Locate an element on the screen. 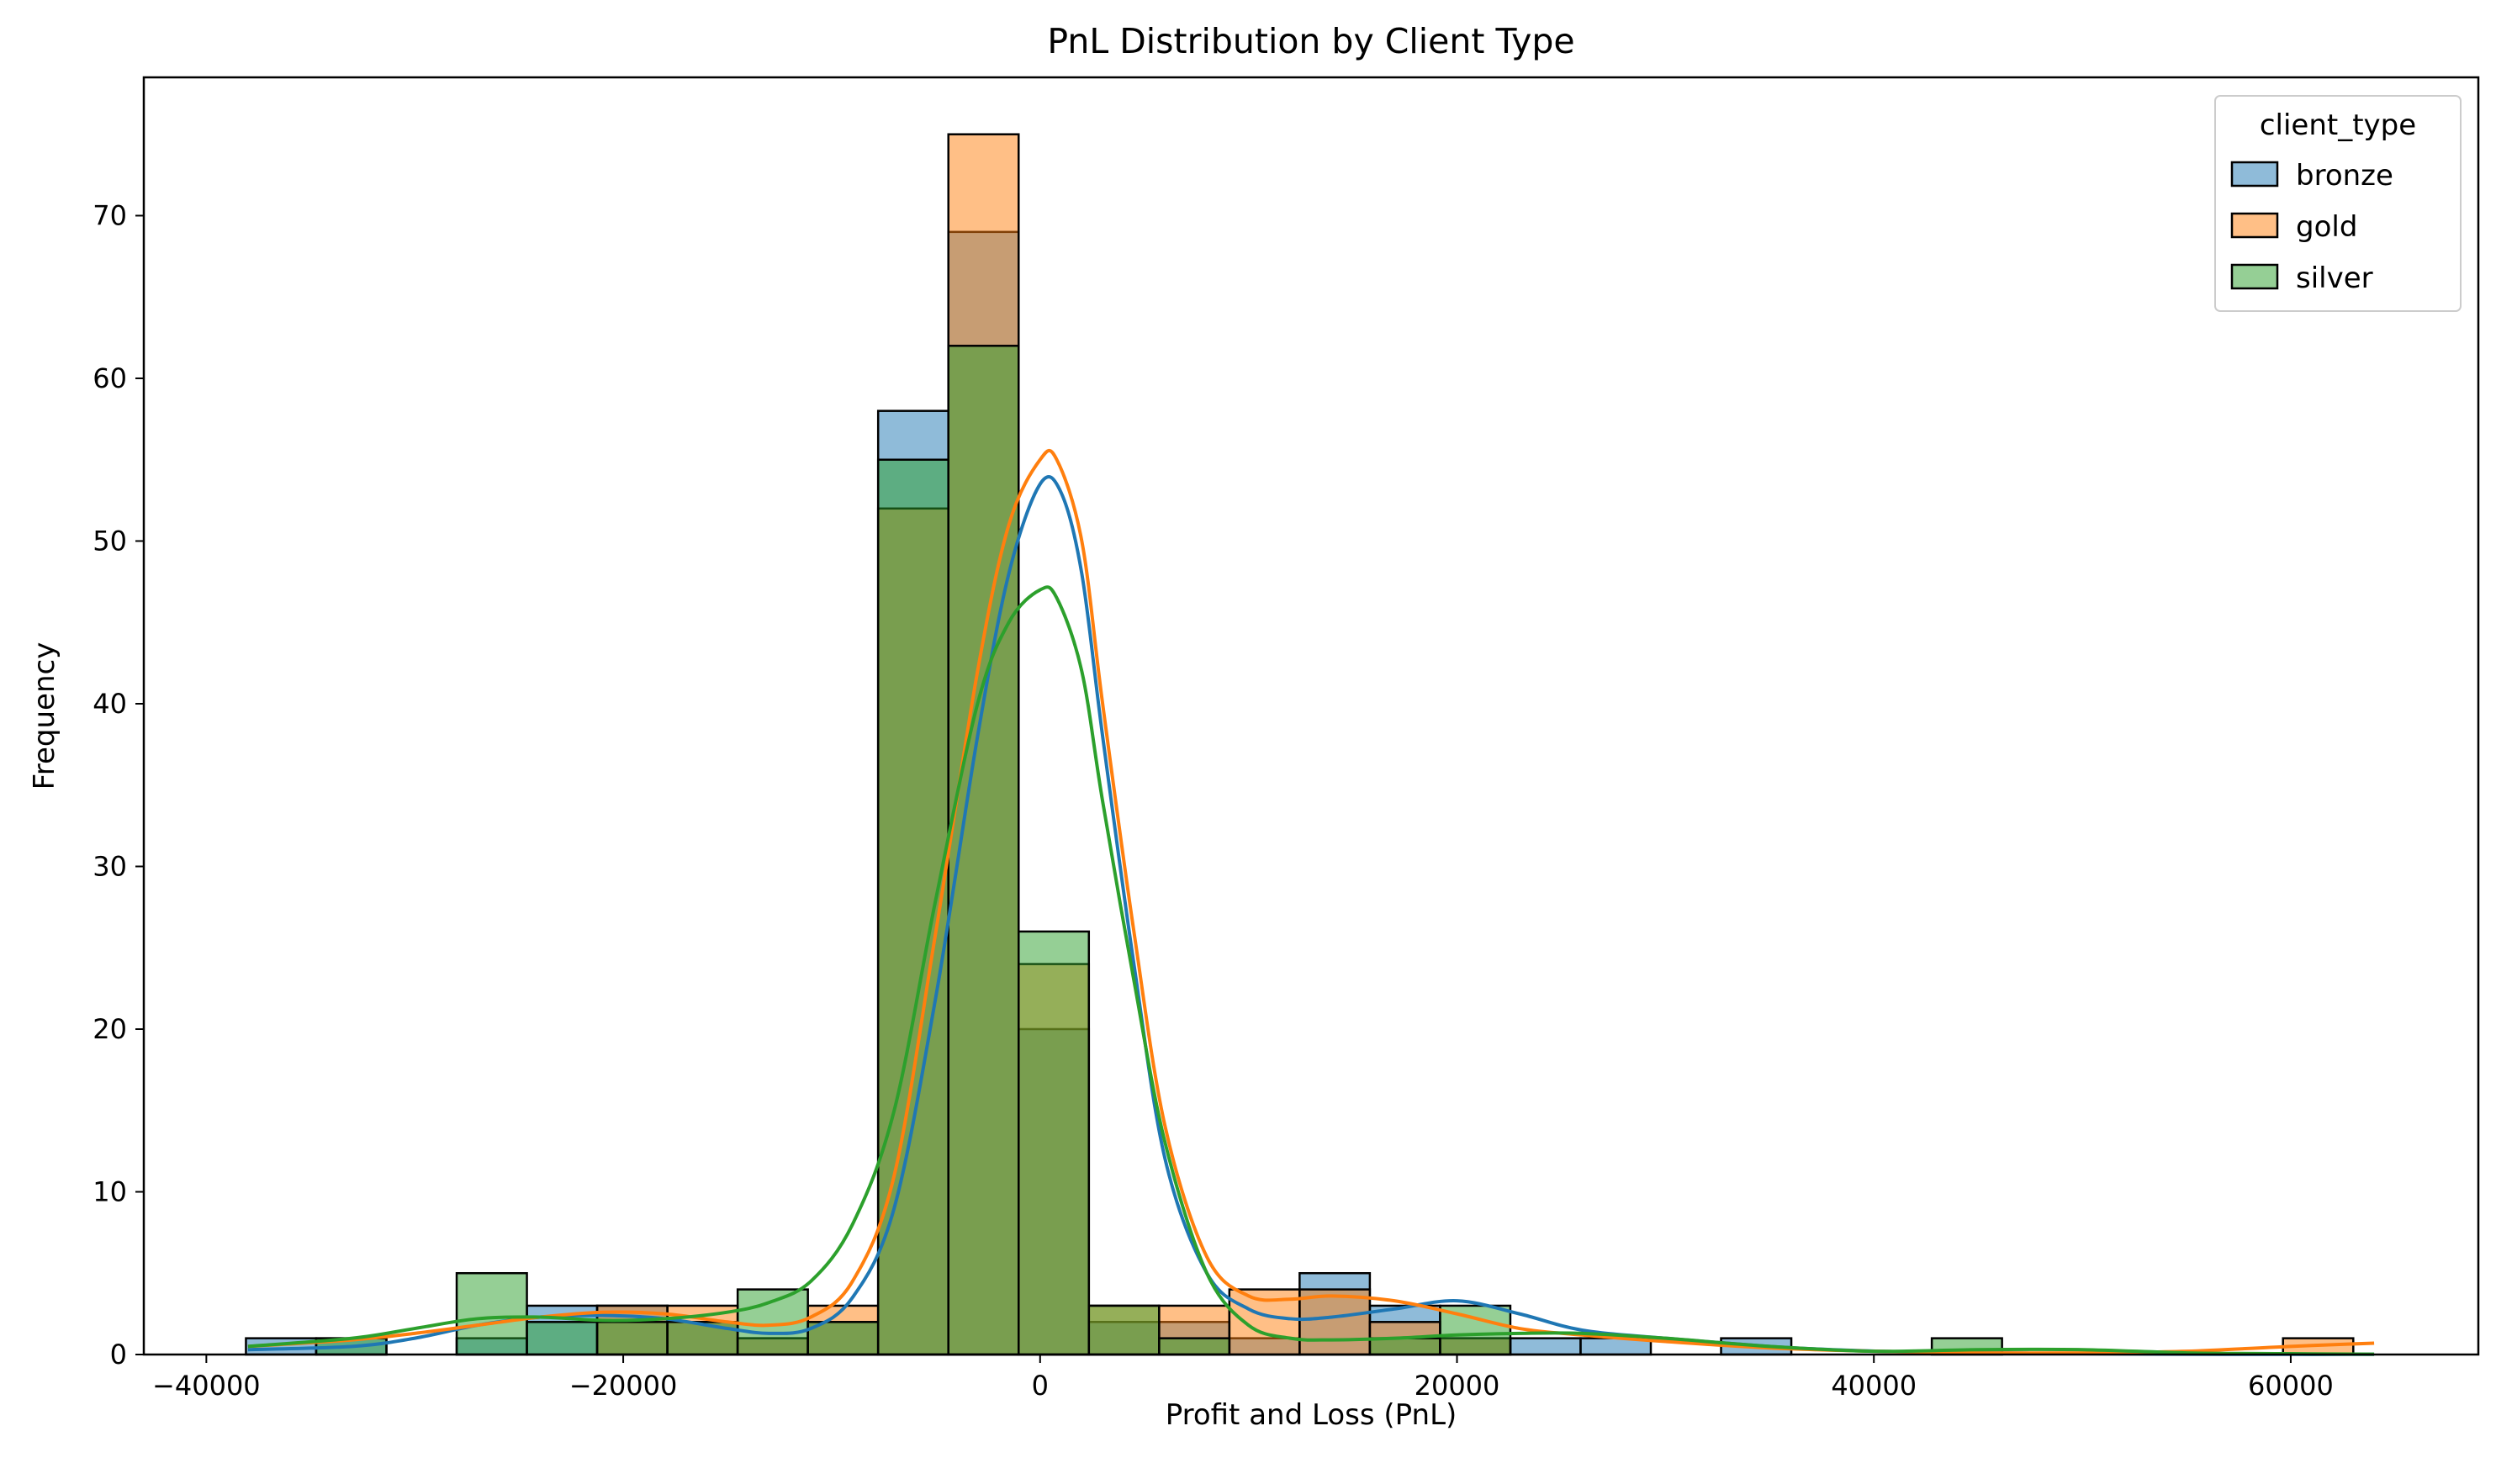 The width and height of the screenshot is (2496, 1484). x-axis-title: Profit and Loss (PnL) is located at coordinates (1311, 1415).